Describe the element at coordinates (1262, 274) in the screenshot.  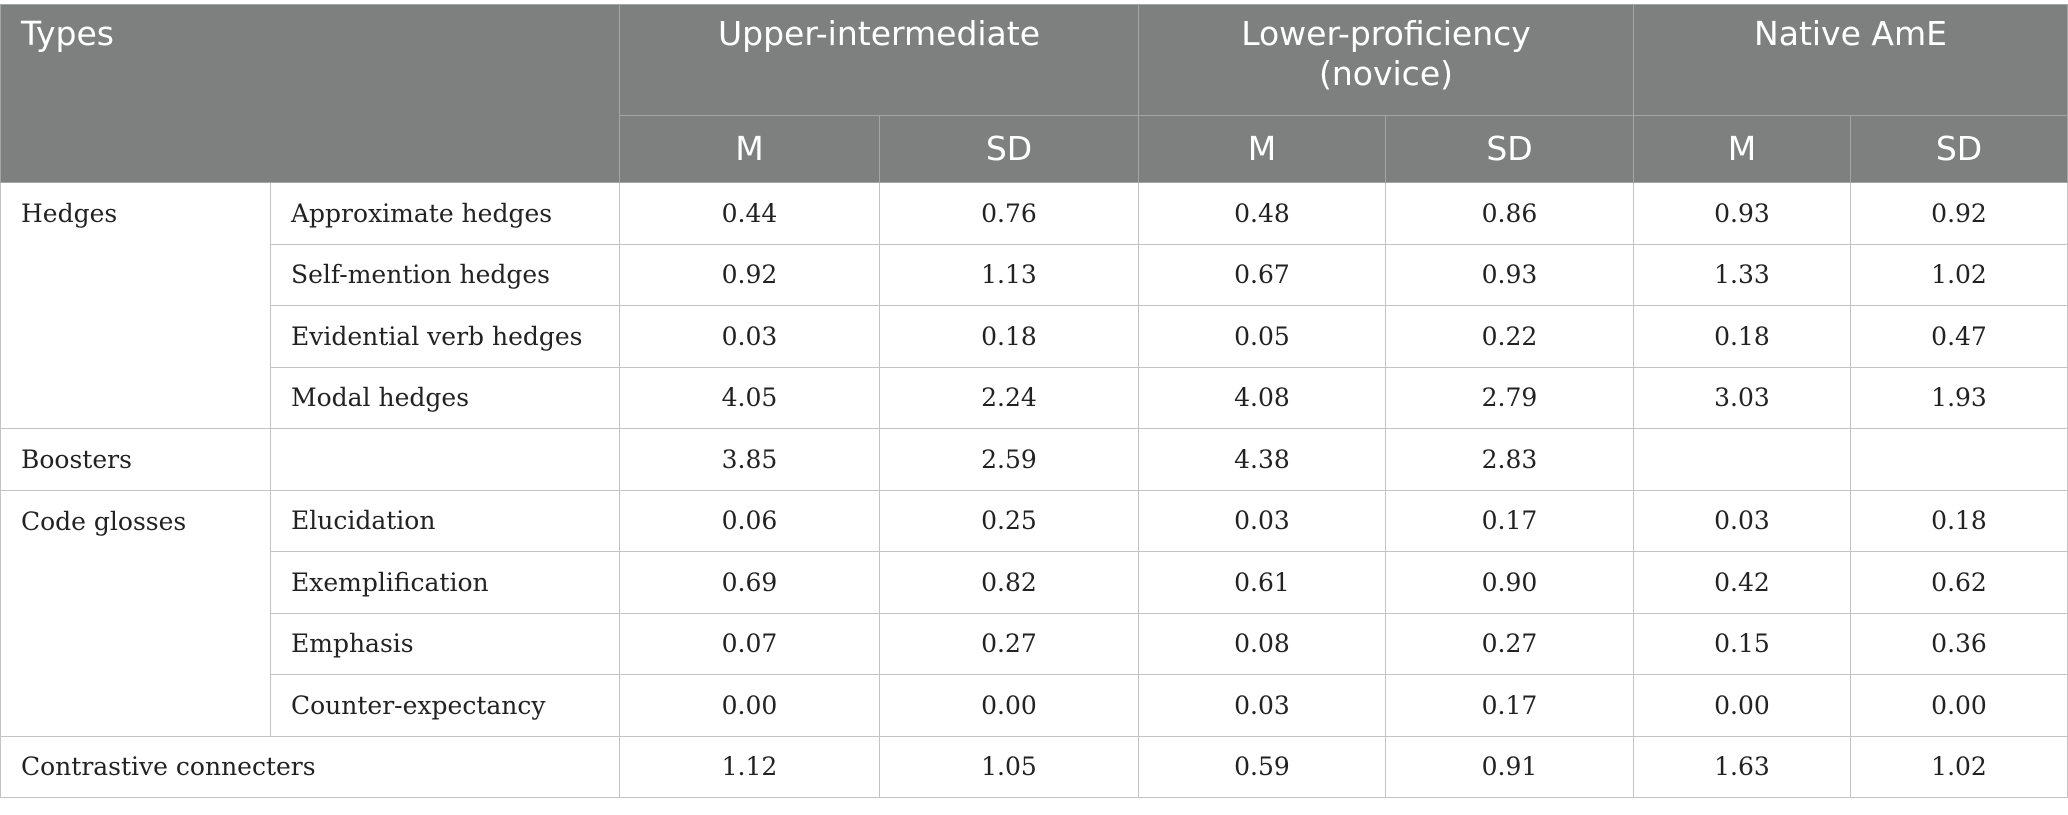
I see `value-cell: 0.67` at that location.